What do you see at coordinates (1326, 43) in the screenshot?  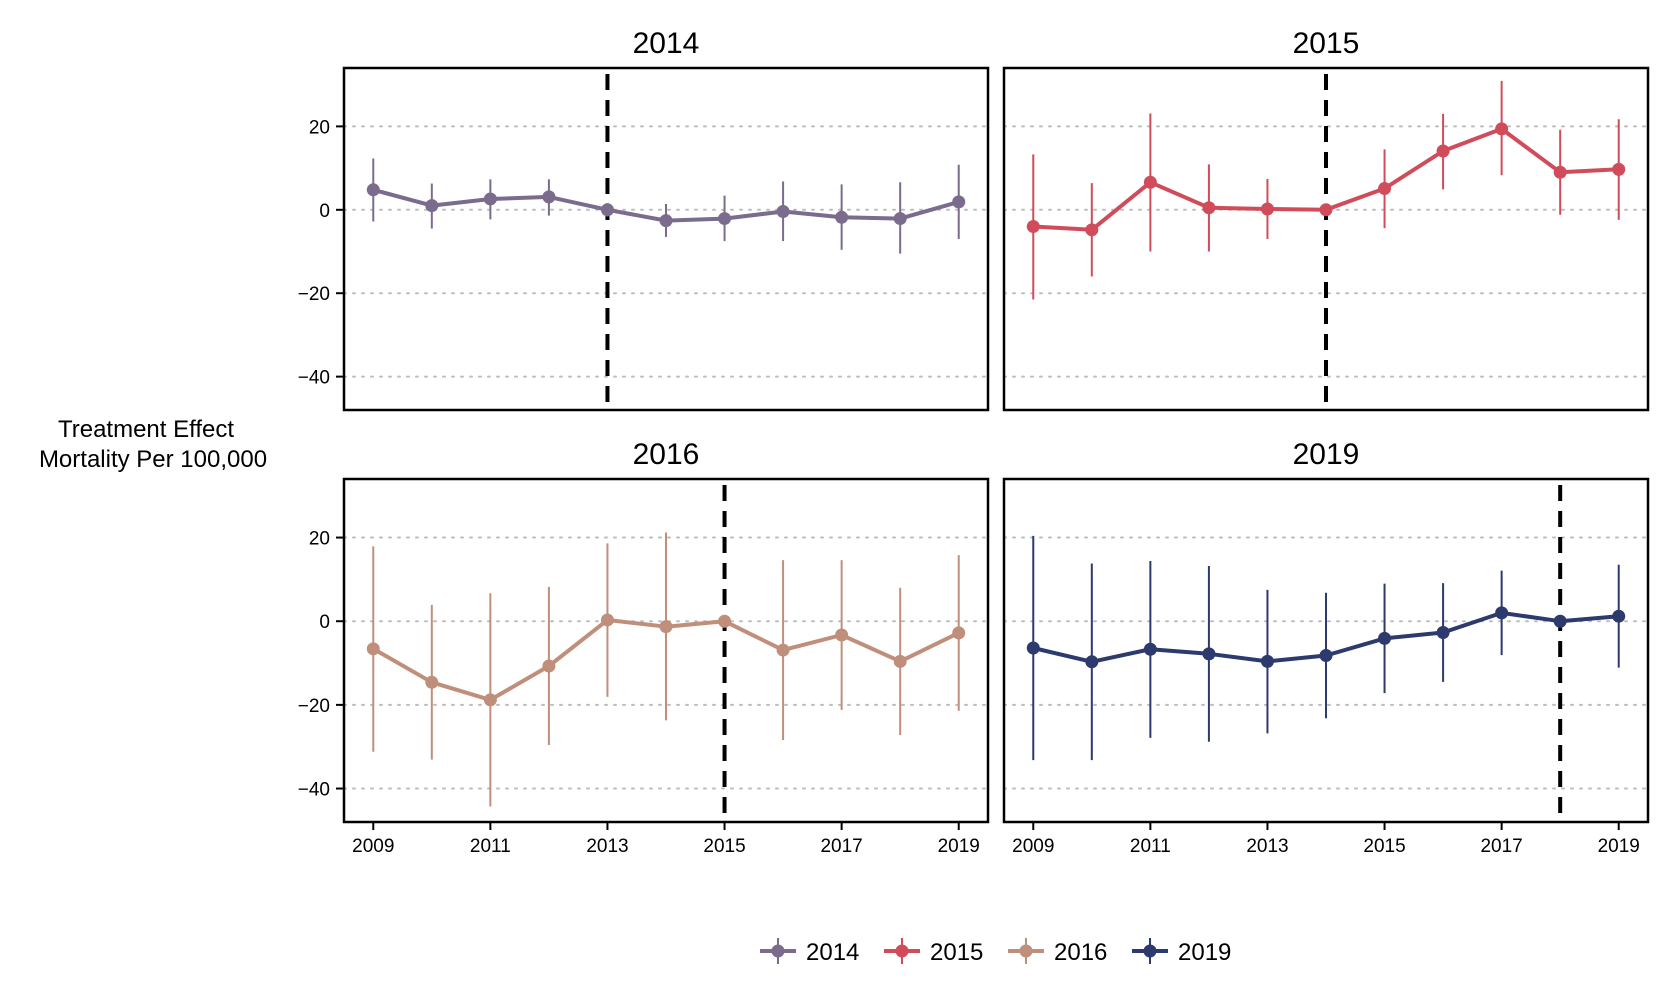 I see `panel-title: 2015` at bounding box center [1326, 43].